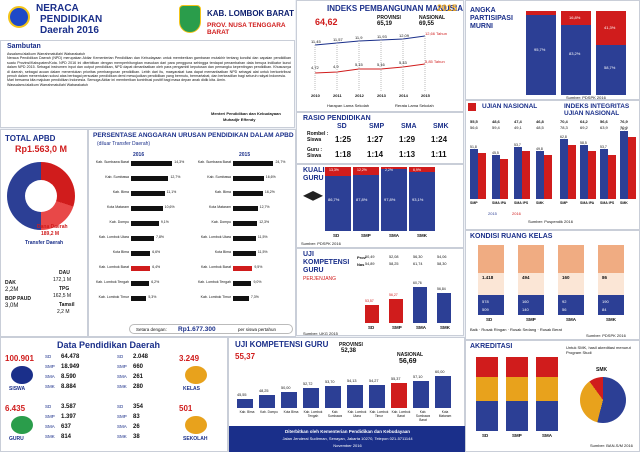 The width and height of the screenshot is (640, 452). What do you see at coordinates (381, 64) in the screenshot?
I see `ipm-bottom-2013: 5,16` at bounding box center [381, 64].